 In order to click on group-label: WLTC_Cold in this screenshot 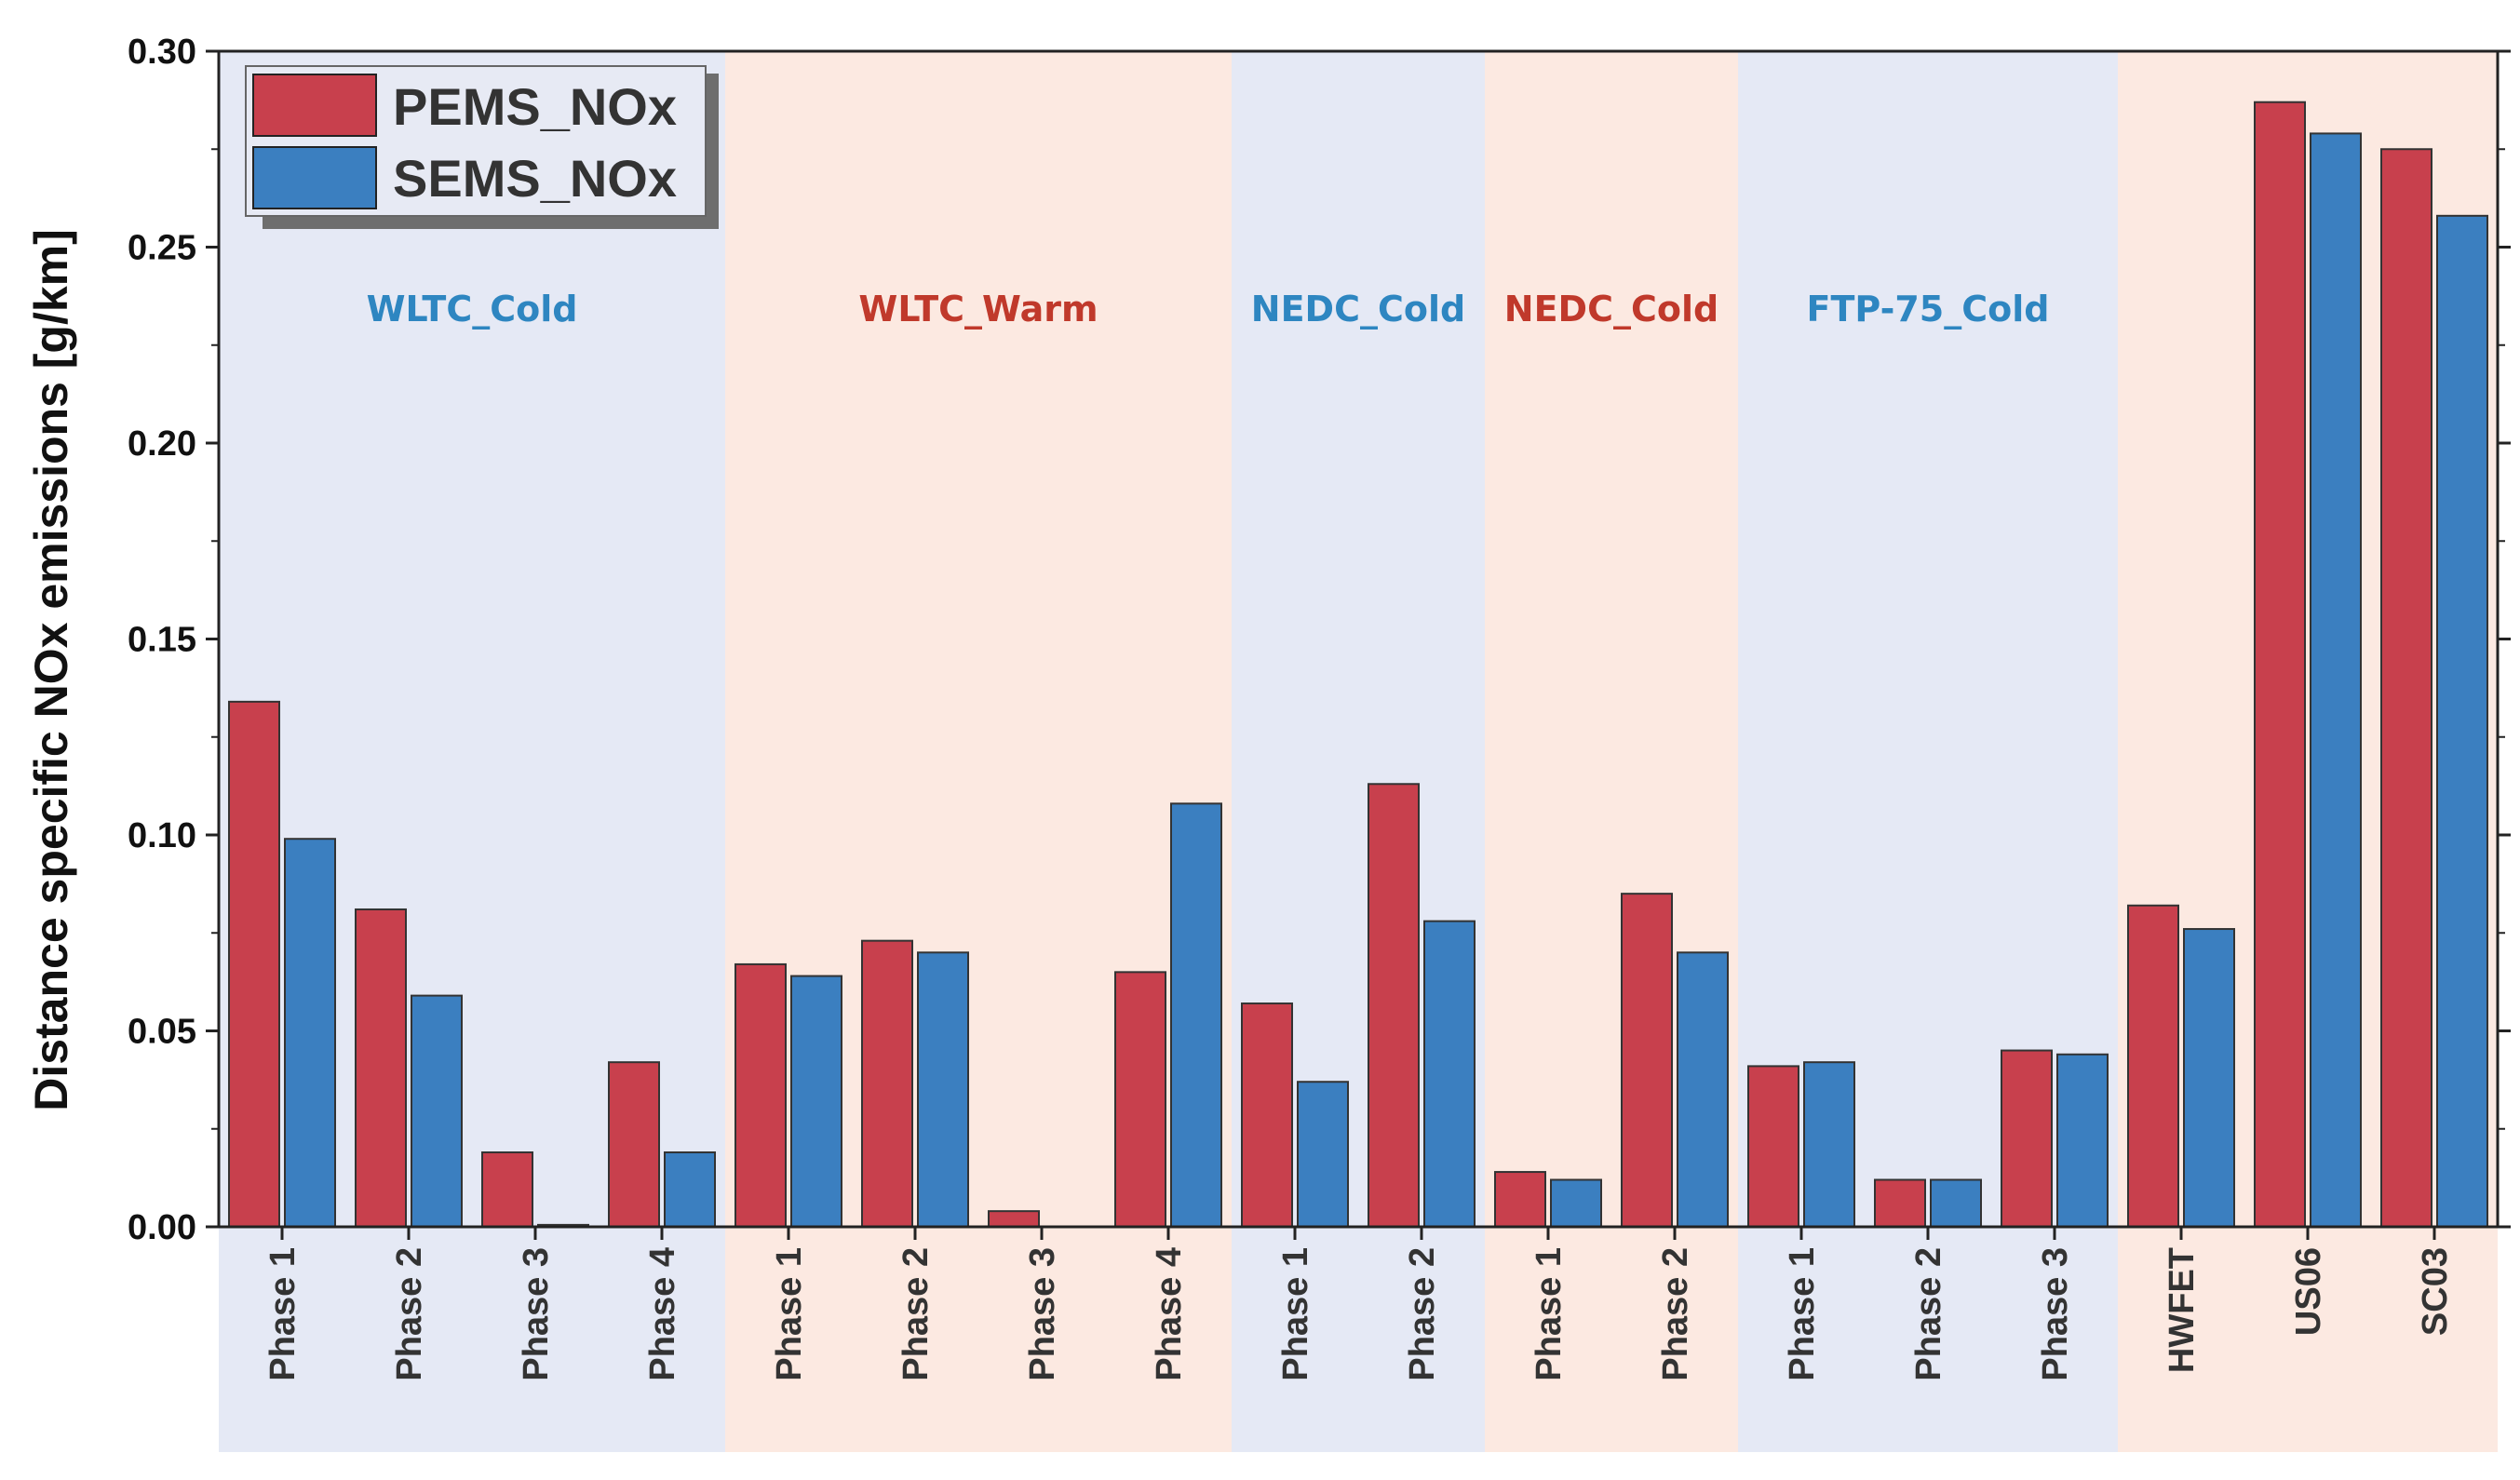, I will do `click(472, 309)`.